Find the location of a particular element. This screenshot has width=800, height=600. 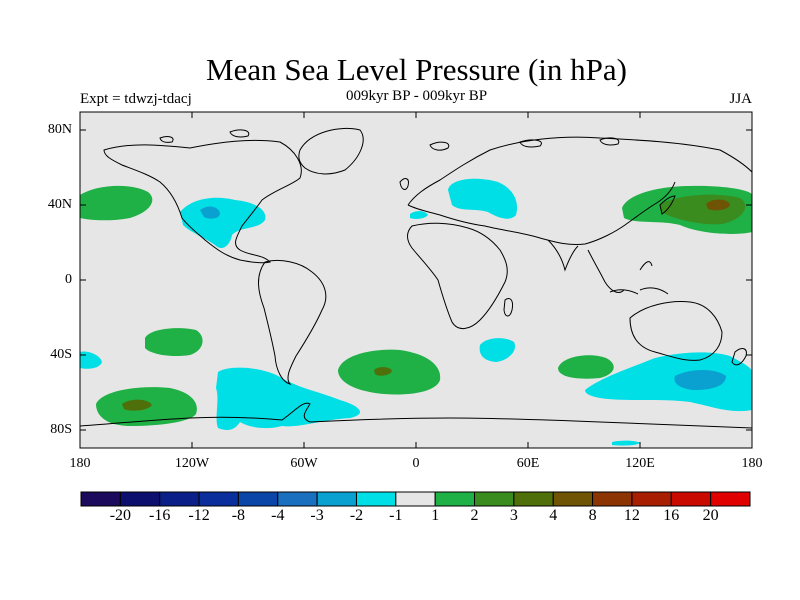

anomaly-south-atlantic-core is located at coordinates (383, 371).